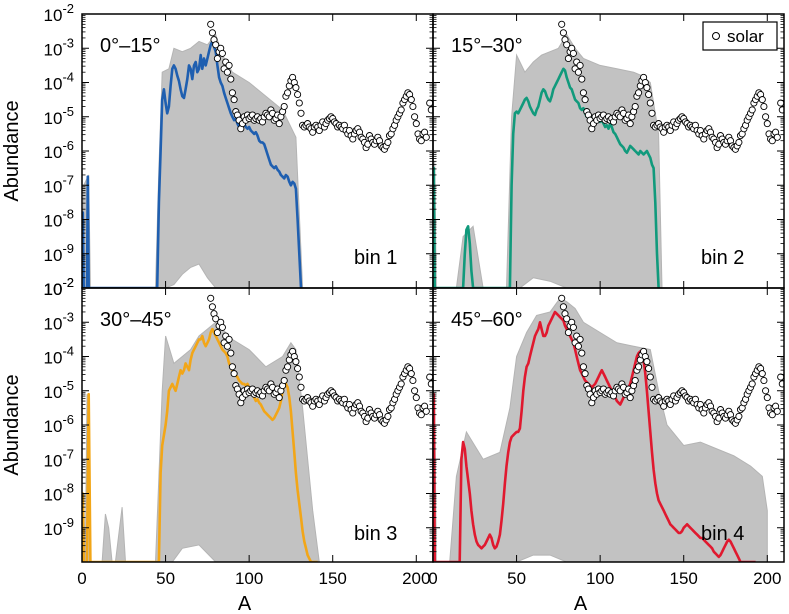 The image size is (789, 614). What do you see at coordinates (684, 578) in the screenshot?
I see `x-tick-label: 150` at bounding box center [684, 578].